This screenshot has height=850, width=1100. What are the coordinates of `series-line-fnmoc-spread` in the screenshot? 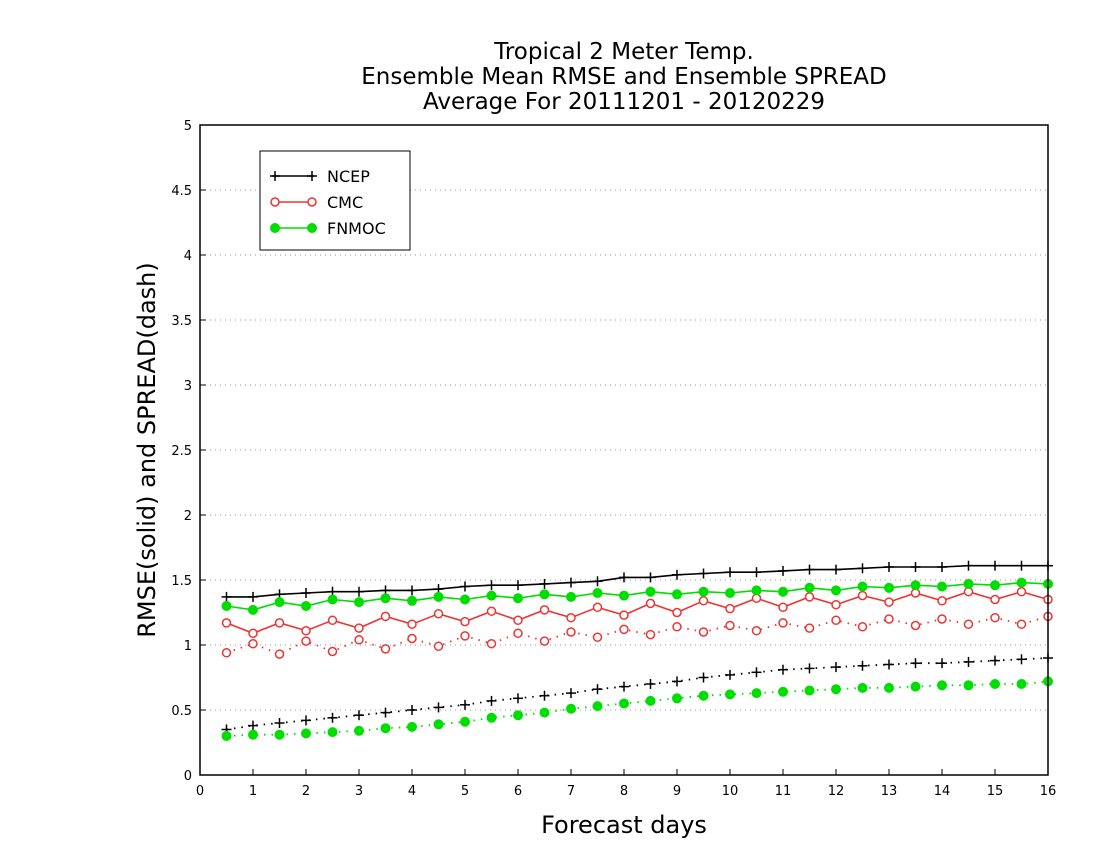 It's located at (637, 708).